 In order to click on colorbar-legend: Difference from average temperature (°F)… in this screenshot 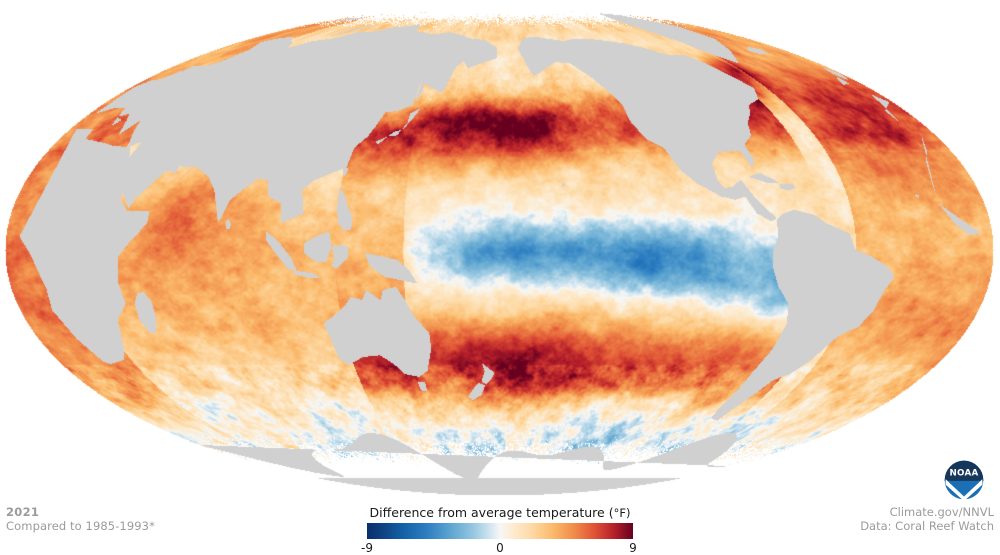, I will do `click(500, 530)`.